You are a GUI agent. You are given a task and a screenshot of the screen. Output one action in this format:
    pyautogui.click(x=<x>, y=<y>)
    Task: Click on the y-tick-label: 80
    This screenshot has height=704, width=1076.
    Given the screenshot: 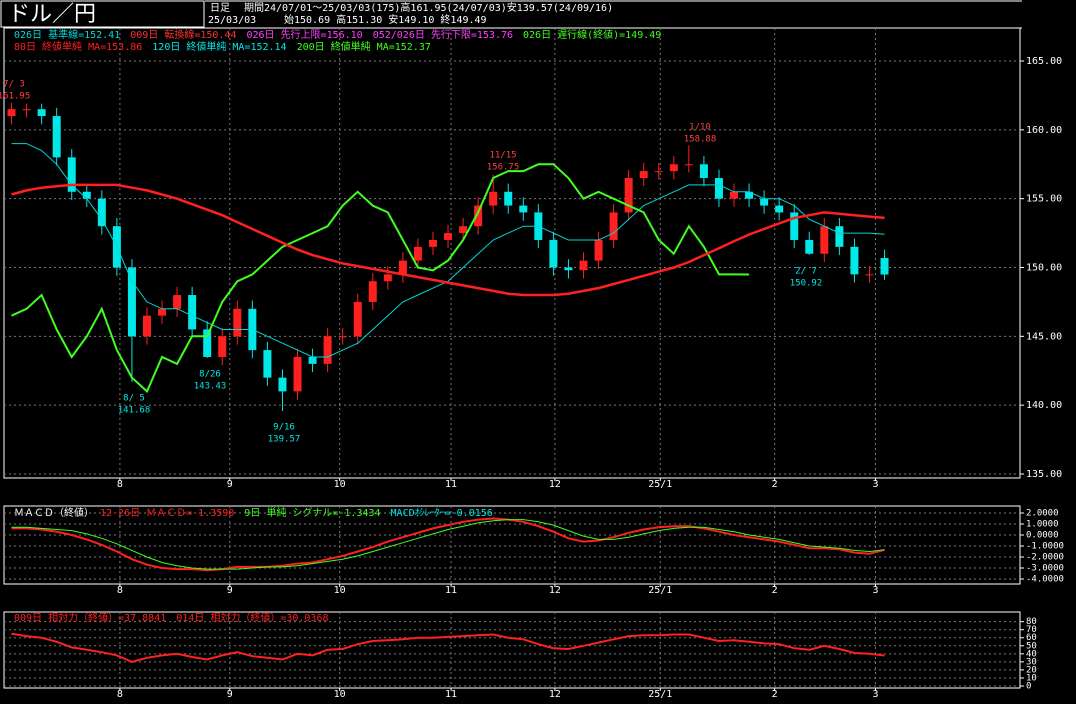 What is the action you would take?
    pyautogui.click(x=1031, y=622)
    